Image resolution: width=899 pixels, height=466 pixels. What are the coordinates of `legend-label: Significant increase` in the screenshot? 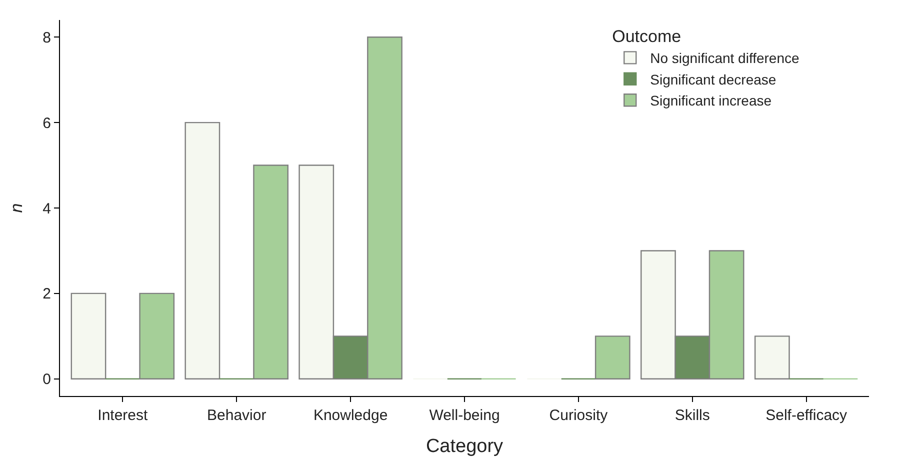 It's located at (711, 100).